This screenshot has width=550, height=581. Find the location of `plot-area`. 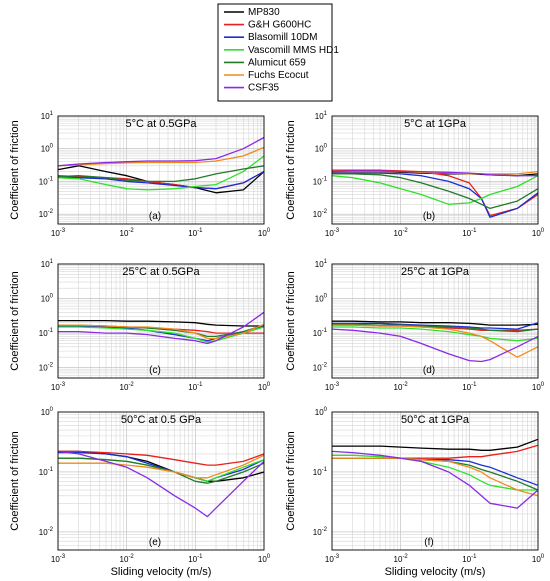

plot-area is located at coordinates (161, 170).